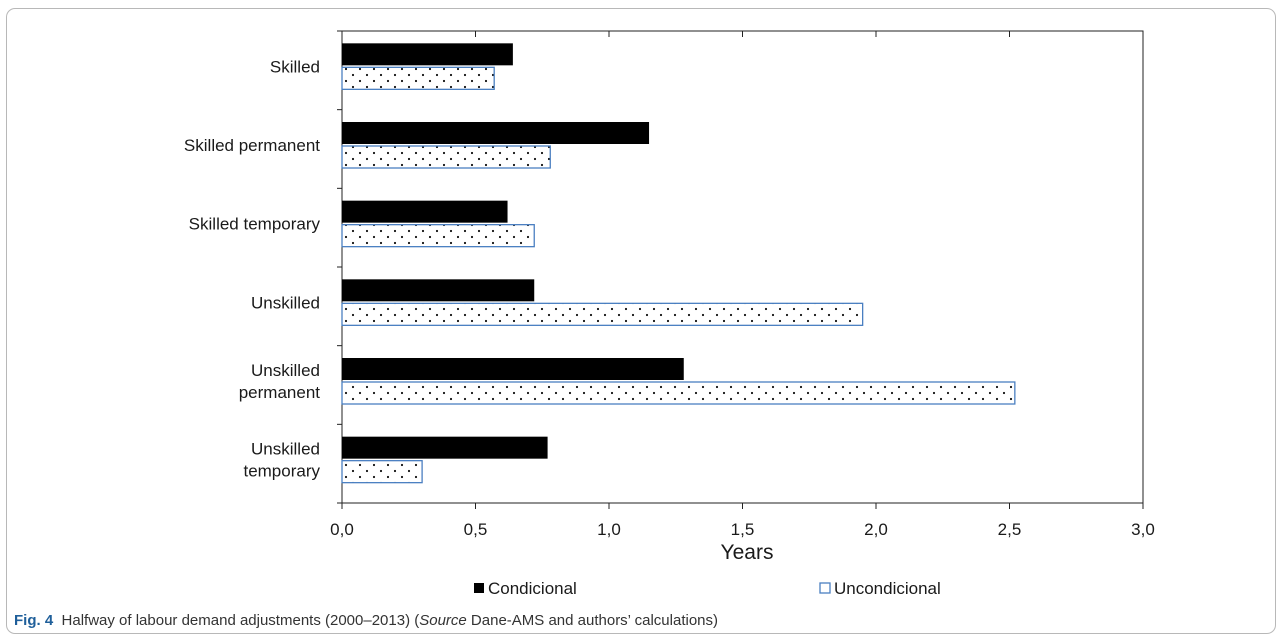  What do you see at coordinates (1143, 529) in the screenshot?
I see `x-tick-label: 3,0` at bounding box center [1143, 529].